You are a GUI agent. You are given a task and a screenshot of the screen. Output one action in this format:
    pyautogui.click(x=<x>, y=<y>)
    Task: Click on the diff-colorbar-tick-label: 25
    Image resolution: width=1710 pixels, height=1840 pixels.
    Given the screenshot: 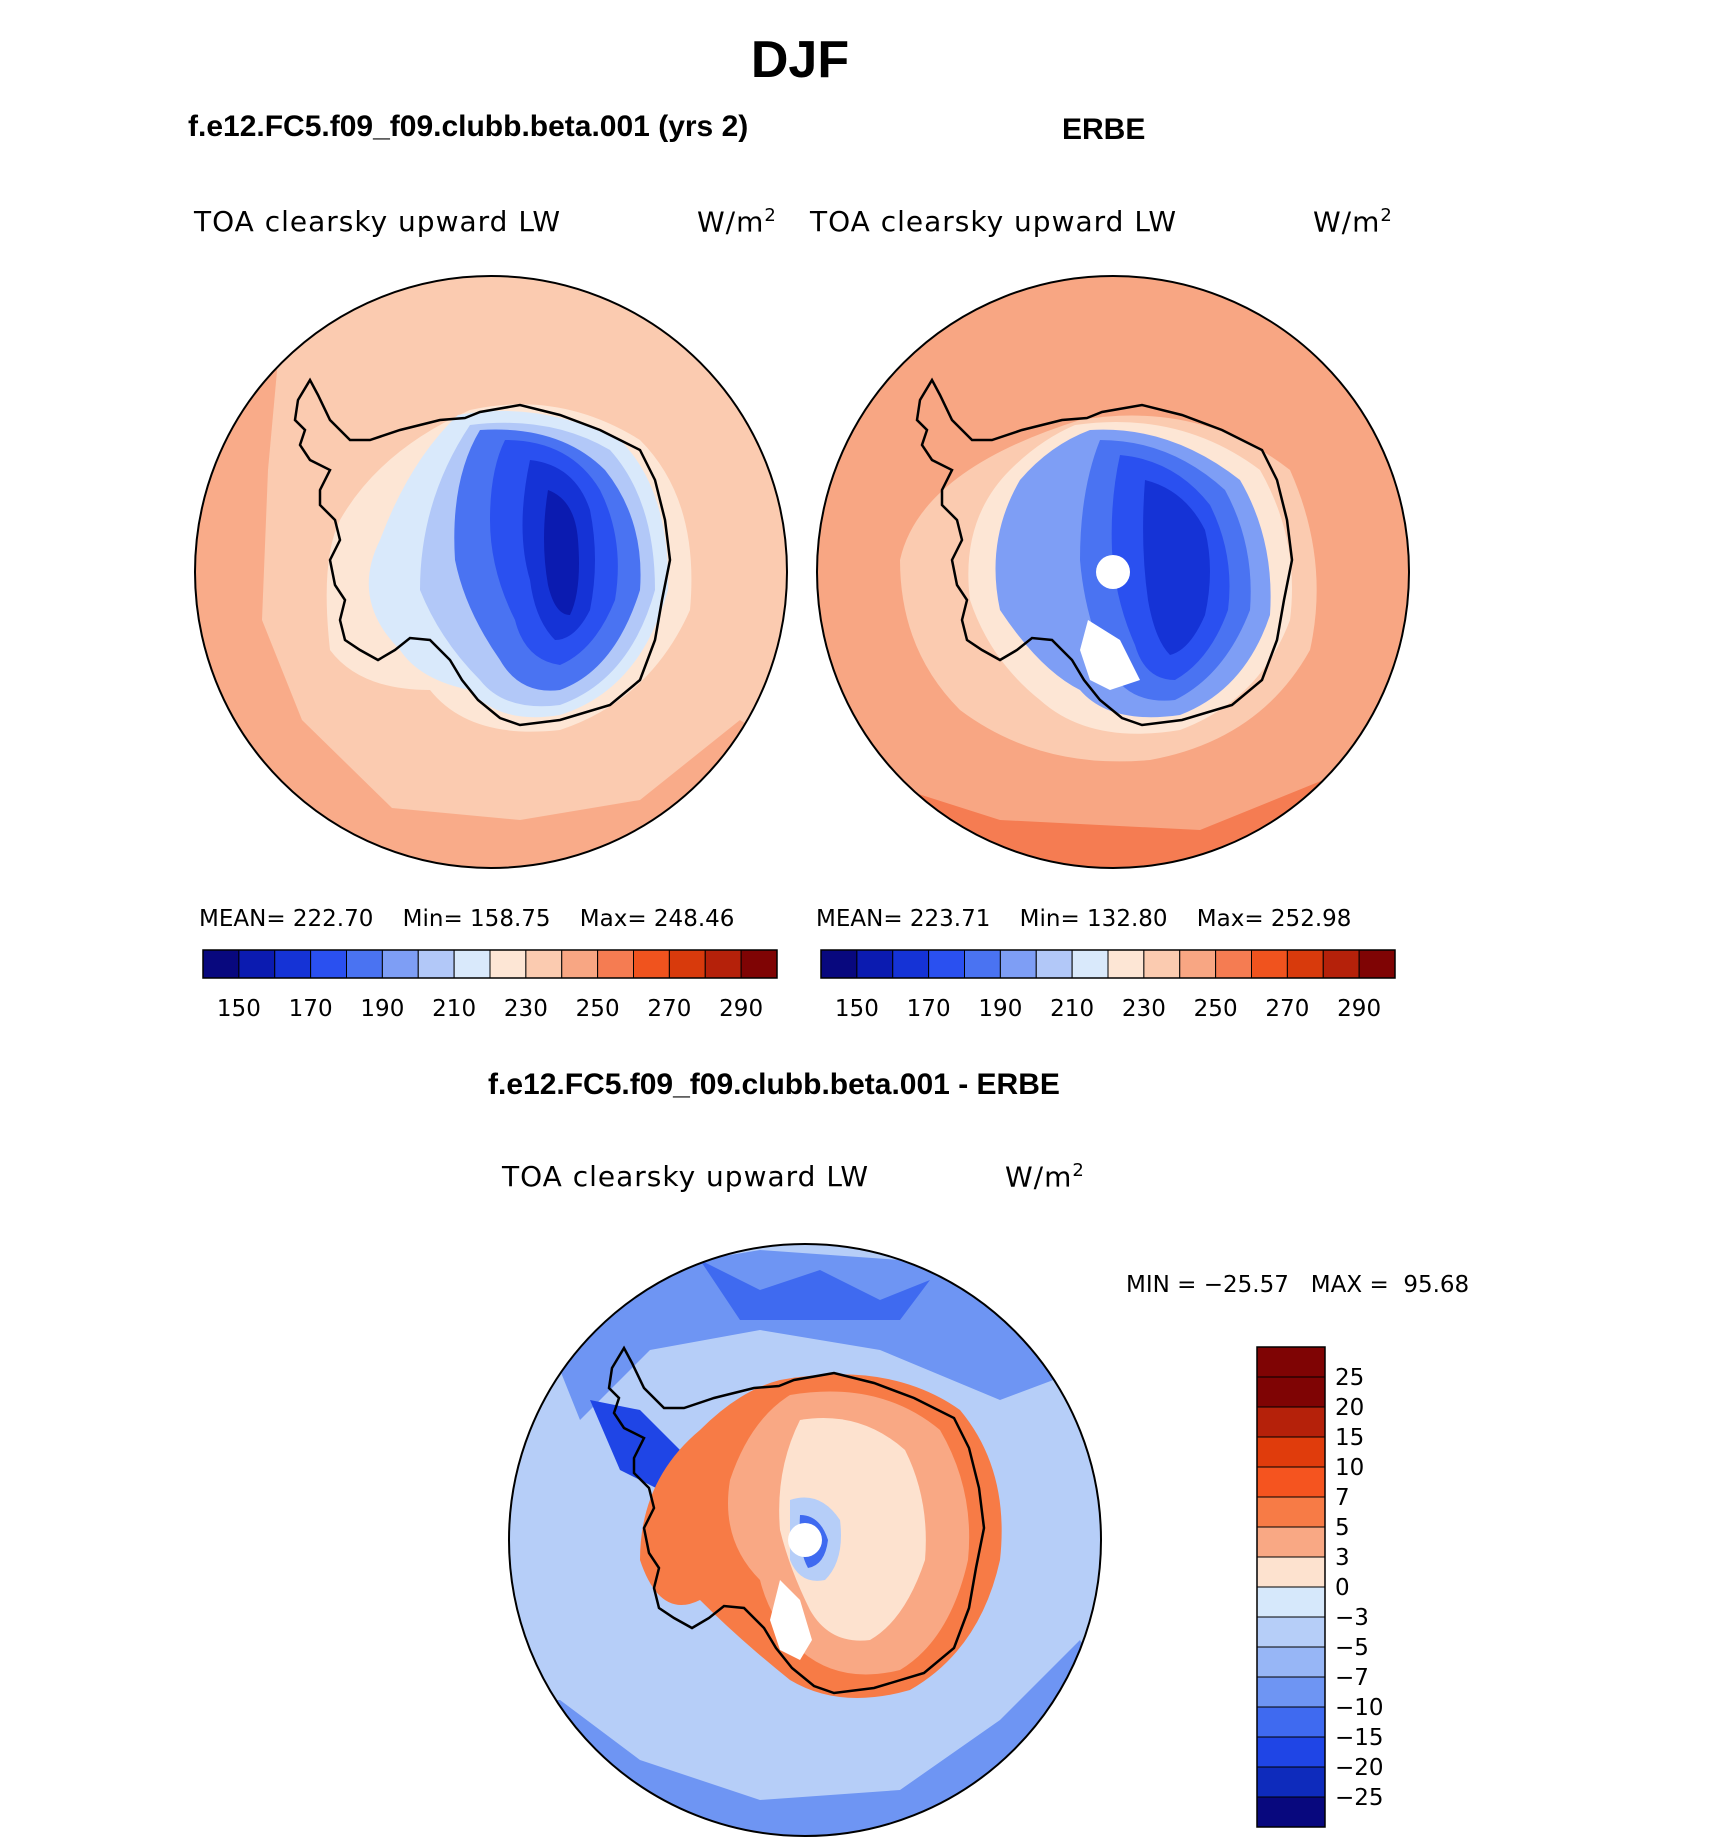 What is the action you would take?
    pyautogui.click(x=1349, y=1378)
    